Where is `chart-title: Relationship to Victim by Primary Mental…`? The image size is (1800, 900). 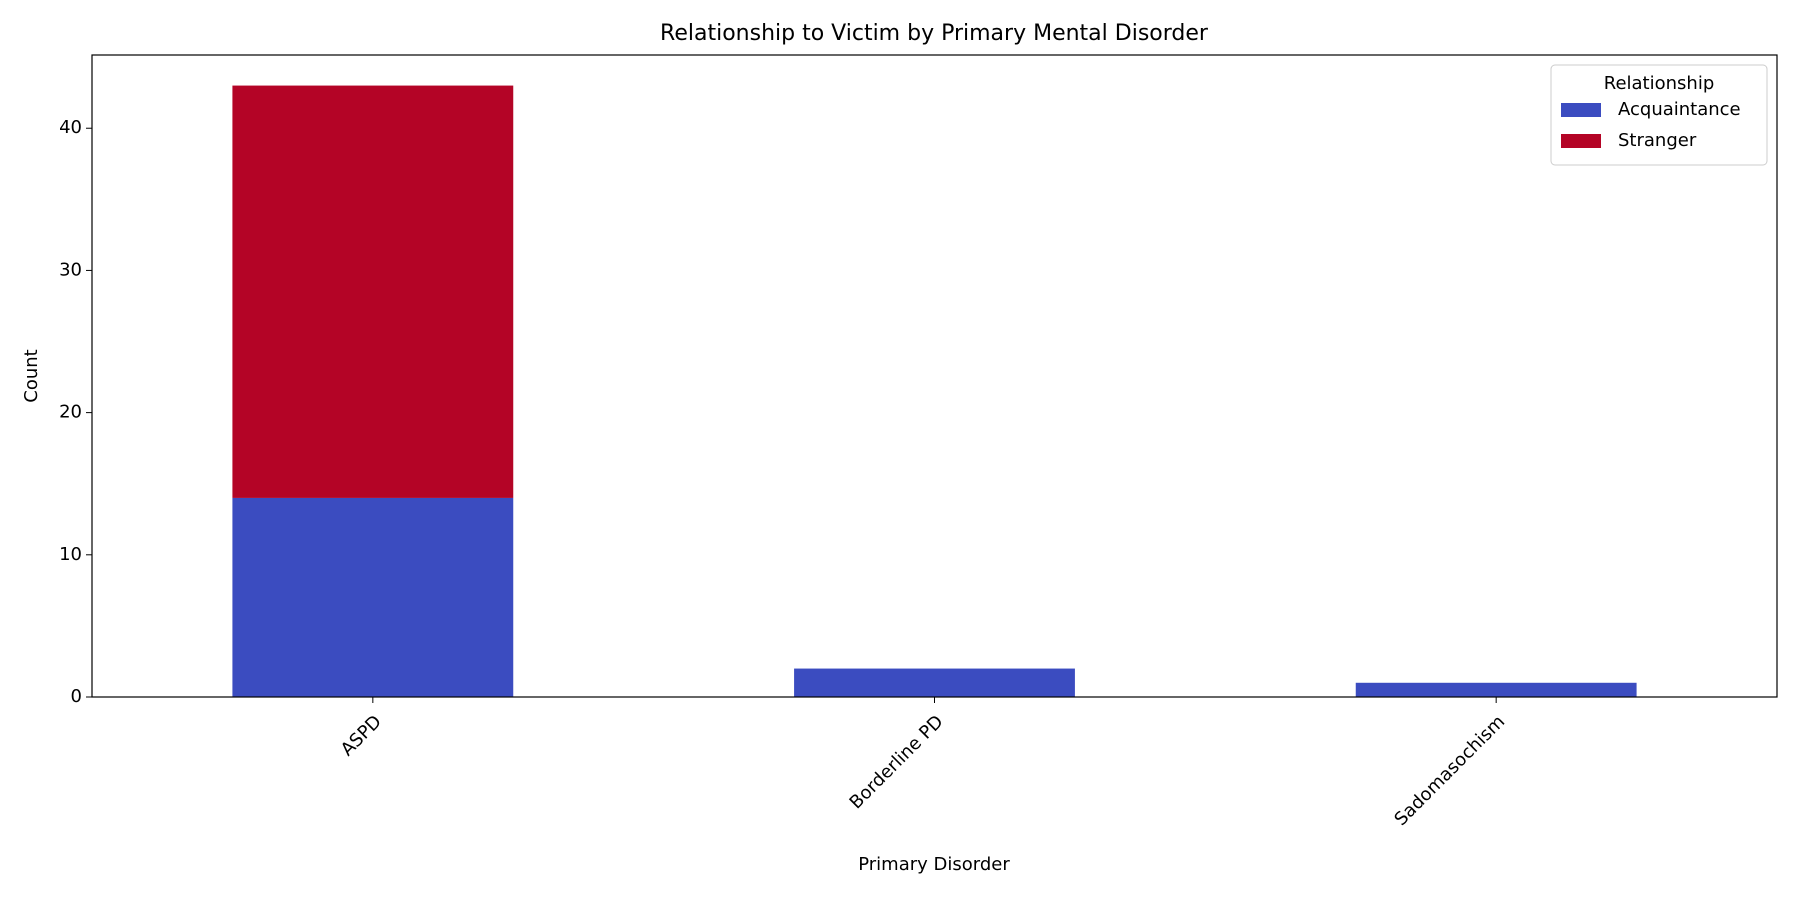 chart-title: Relationship to Victim by Primary Mental… is located at coordinates (934, 33).